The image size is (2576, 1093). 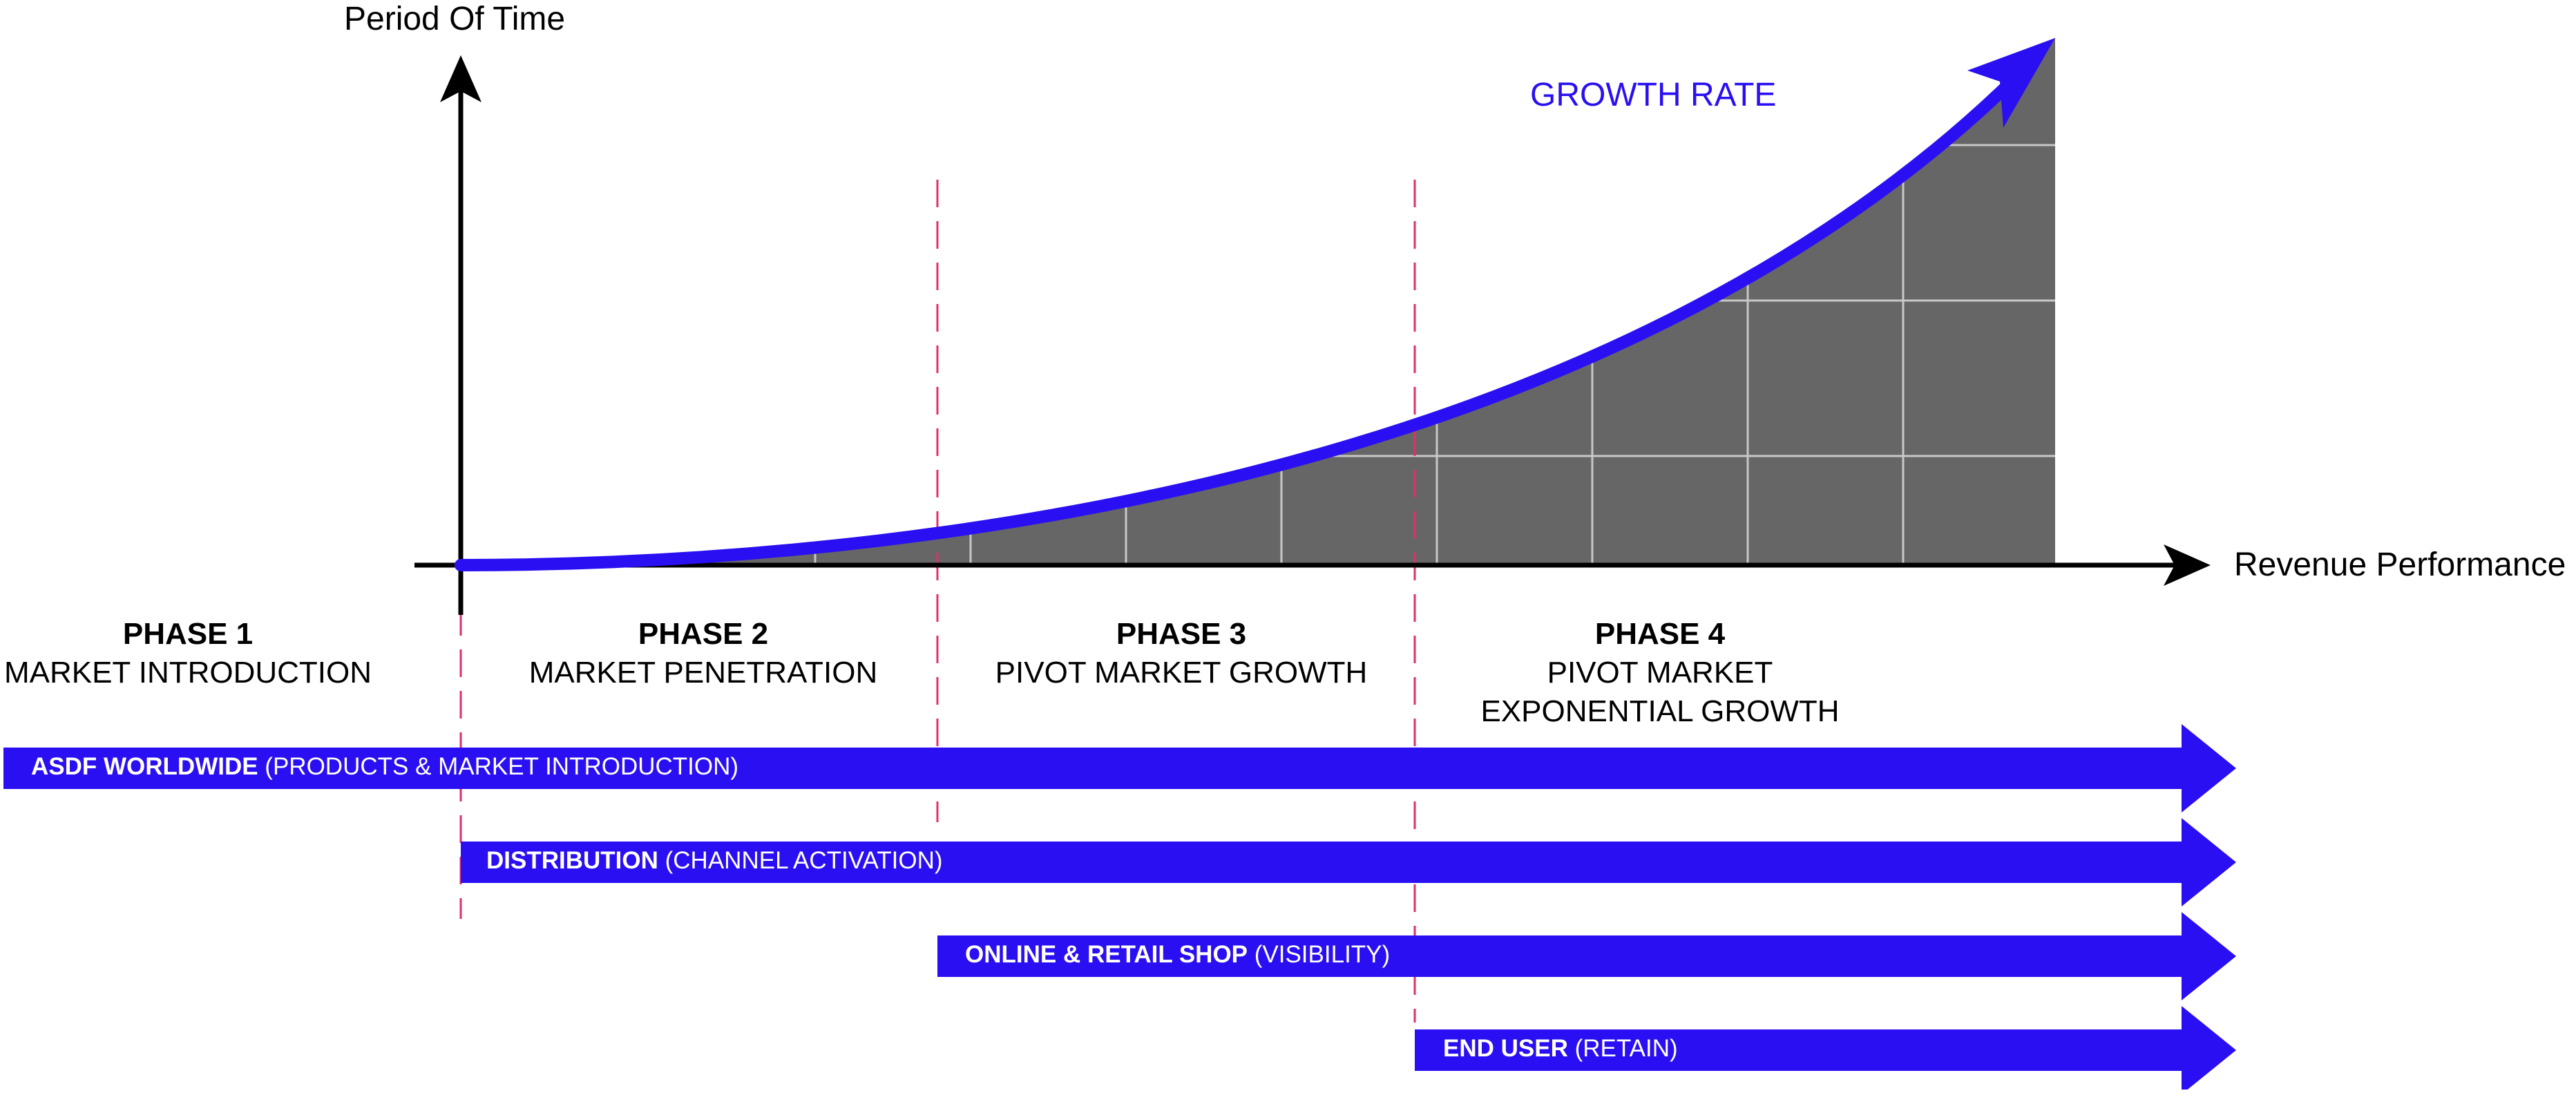 What do you see at coordinates (1181, 673) in the screenshot?
I see `phase-3-subtitle: PIVOT MARKET GROWTH` at bounding box center [1181, 673].